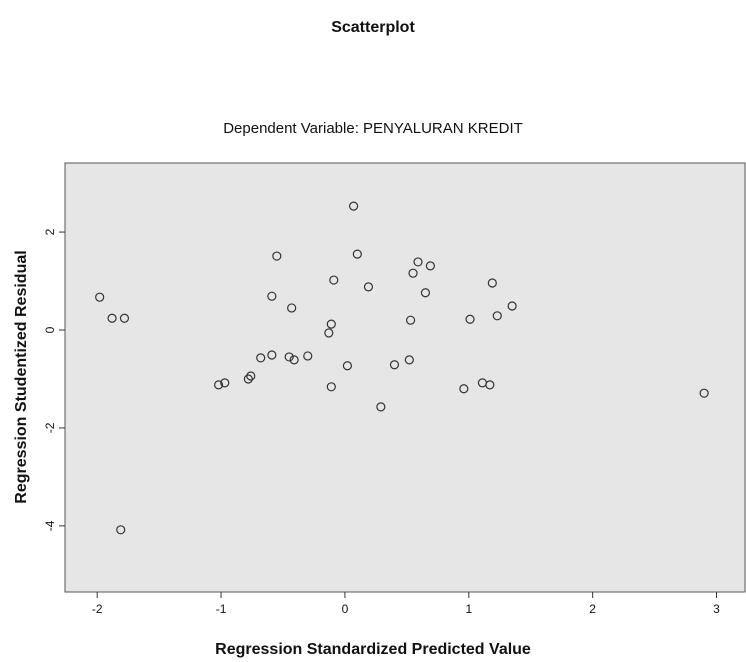 The height and width of the screenshot is (662, 746). Describe the element at coordinates (221, 609) in the screenshot. I see `x-tick-label: -1` at that location.